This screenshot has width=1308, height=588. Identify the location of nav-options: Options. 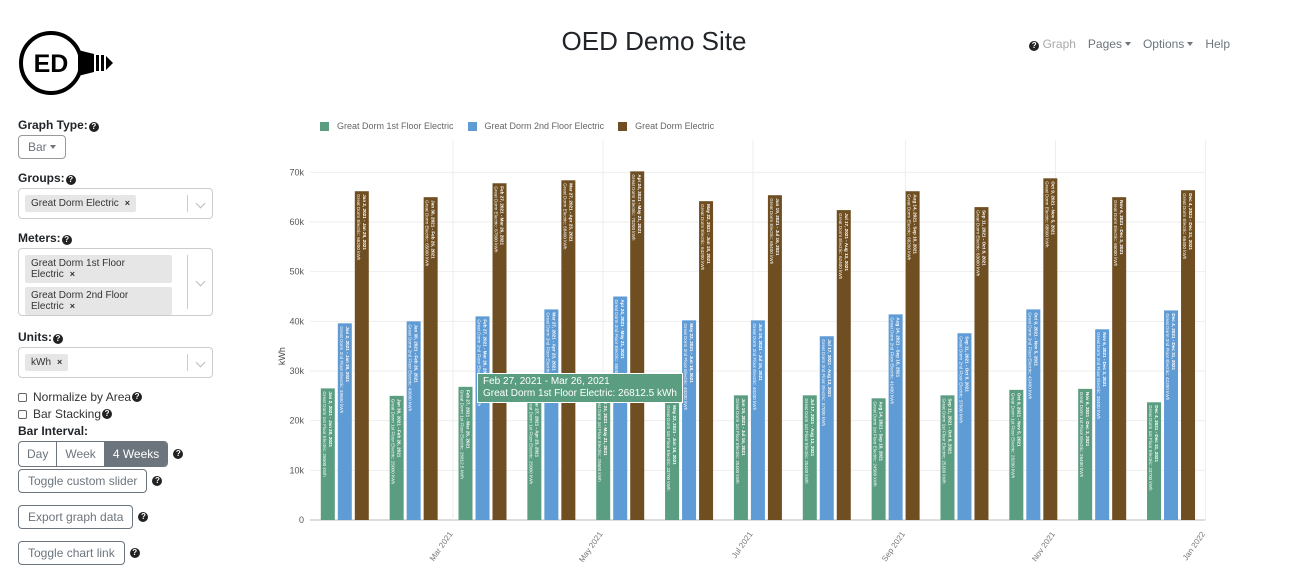
(1168, 44).